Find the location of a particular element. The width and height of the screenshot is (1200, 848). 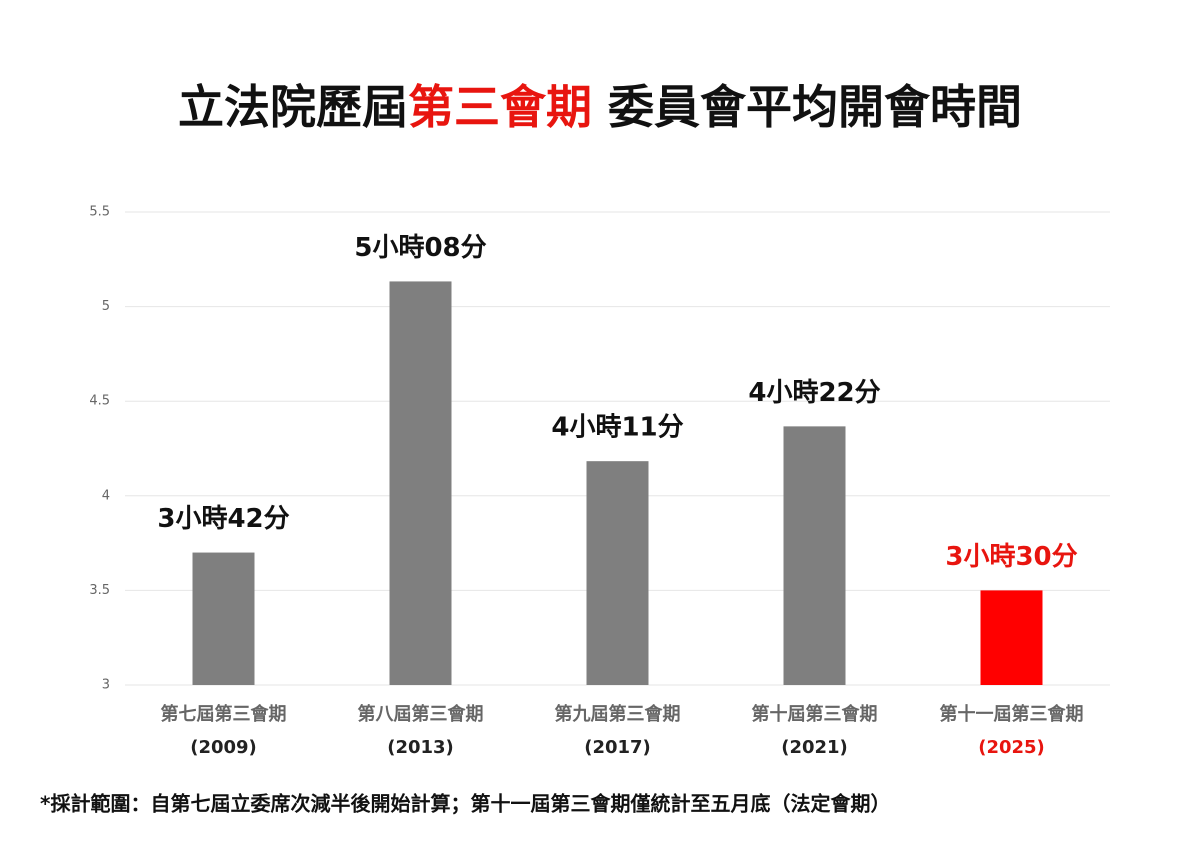

chart-title: 立法院歷屆第三會期 委員會平均開會時間 is located at coordinates (600, 107).